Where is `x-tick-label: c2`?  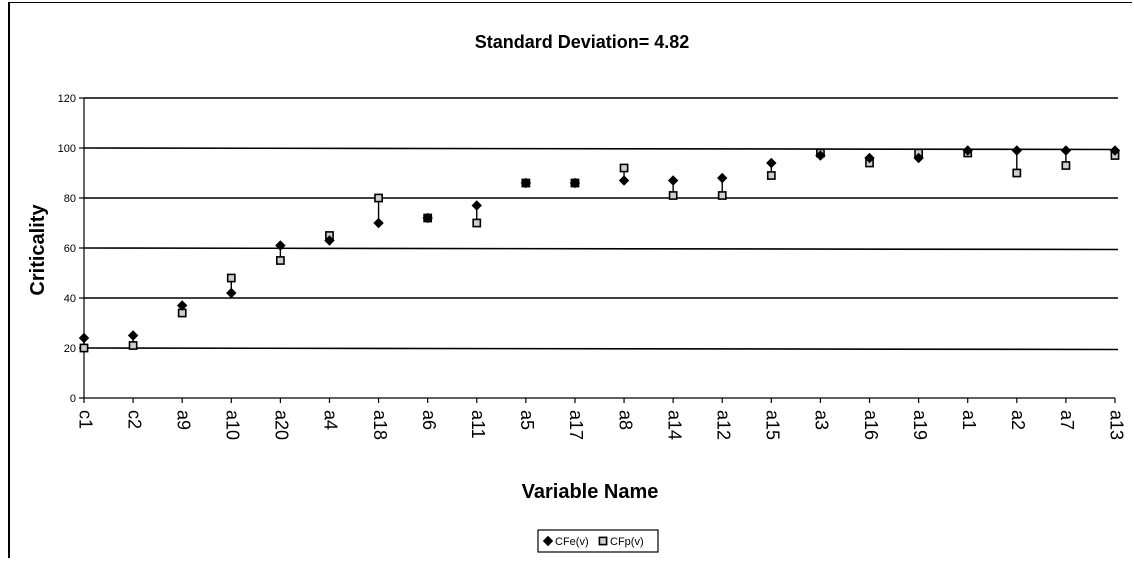 x-tick-label: c2 is located at coordinates (134, 419).